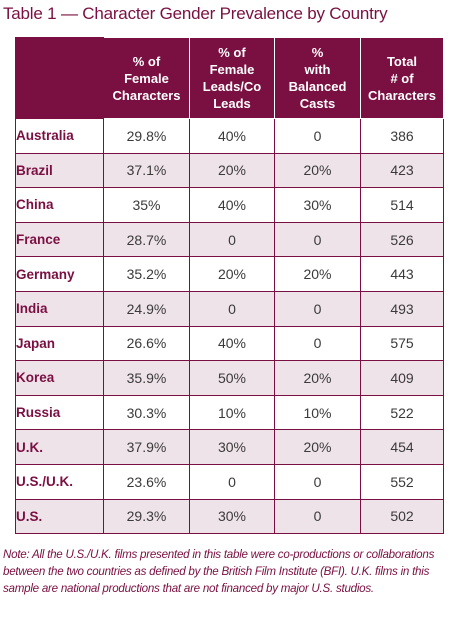  What do you see at coordinates (317, 86) in the screenshot?
I see `column-header-line: Balanced` at bounding box center [317, 86].